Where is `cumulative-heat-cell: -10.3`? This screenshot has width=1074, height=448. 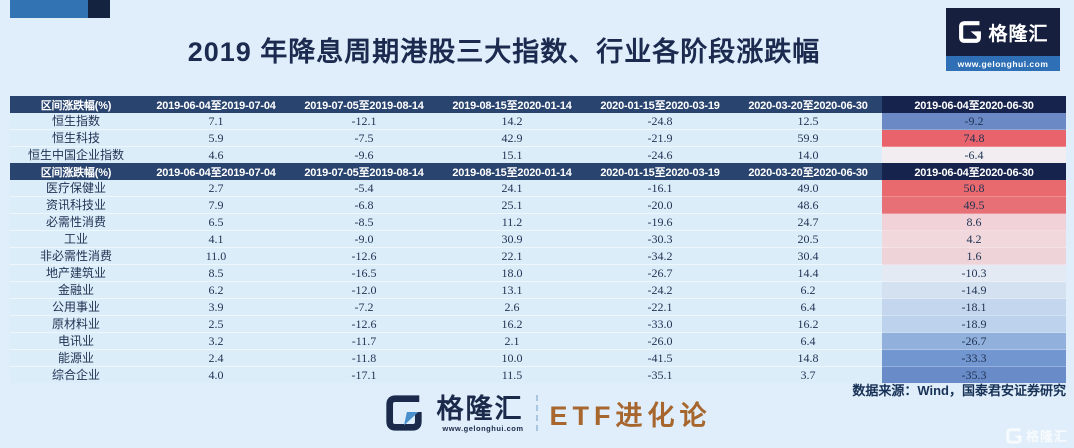 cumulative-heat-cell: -10.3 is located at coordinates (974, 273).